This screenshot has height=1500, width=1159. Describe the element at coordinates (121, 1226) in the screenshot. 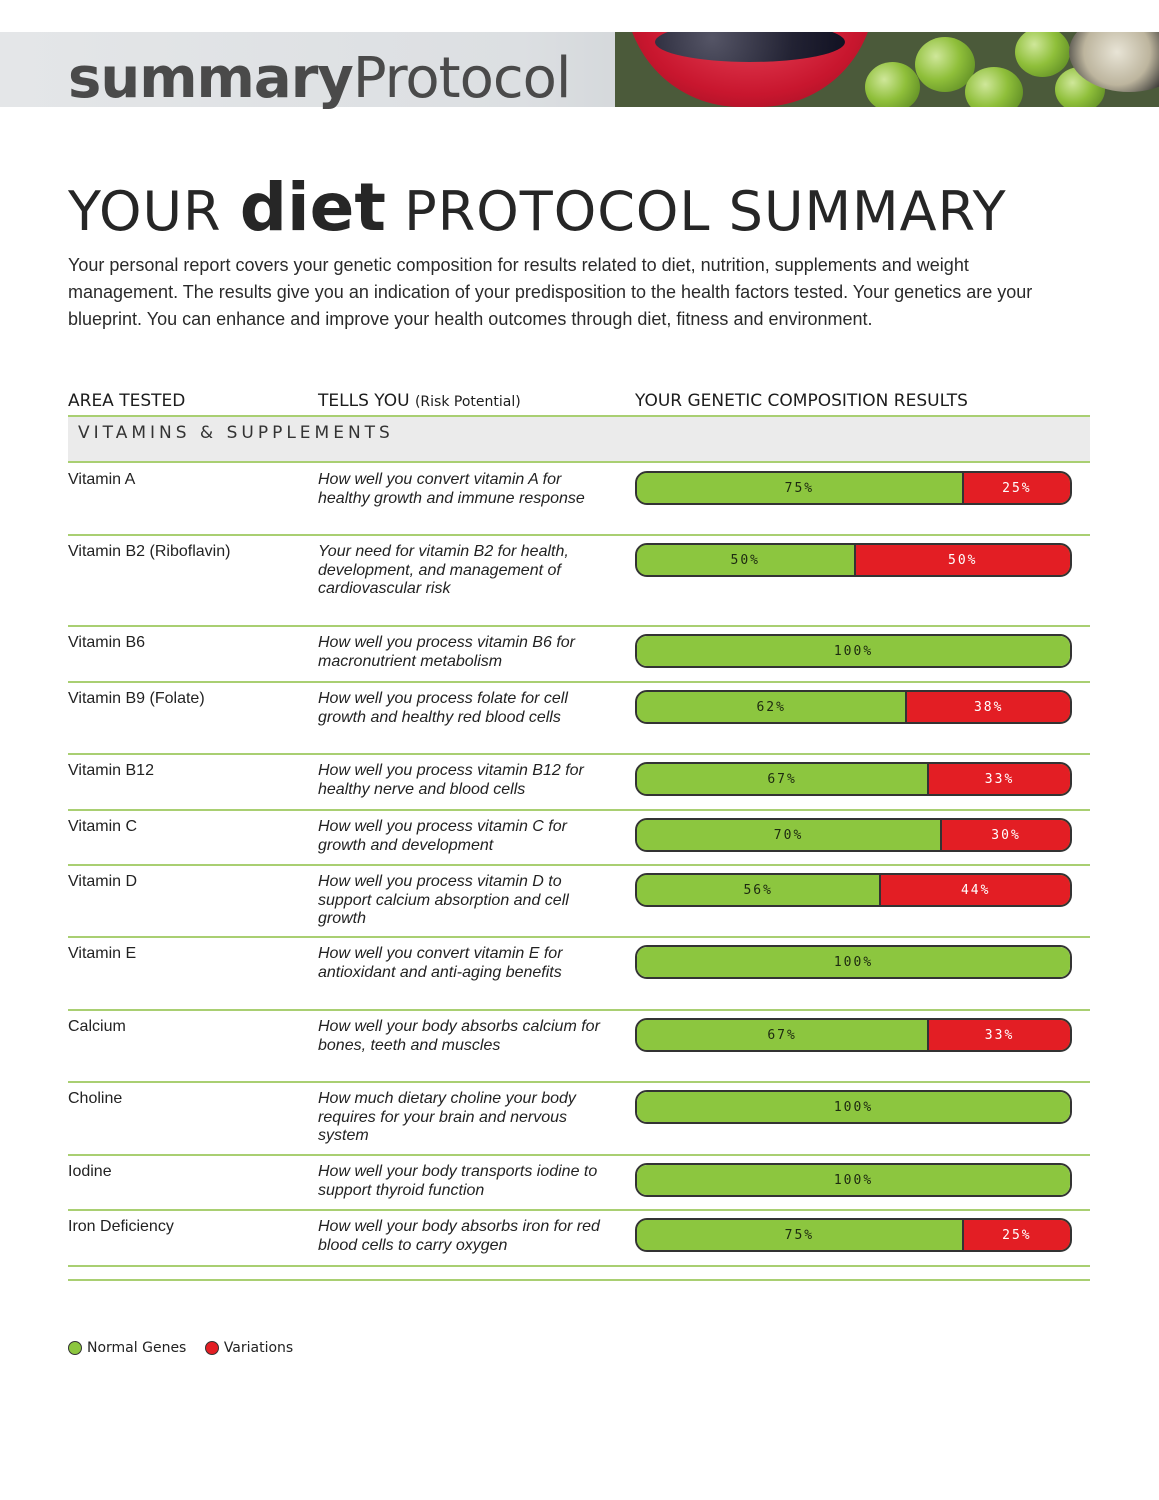

I see `row-area-label: Iron Deficiency` at that location.